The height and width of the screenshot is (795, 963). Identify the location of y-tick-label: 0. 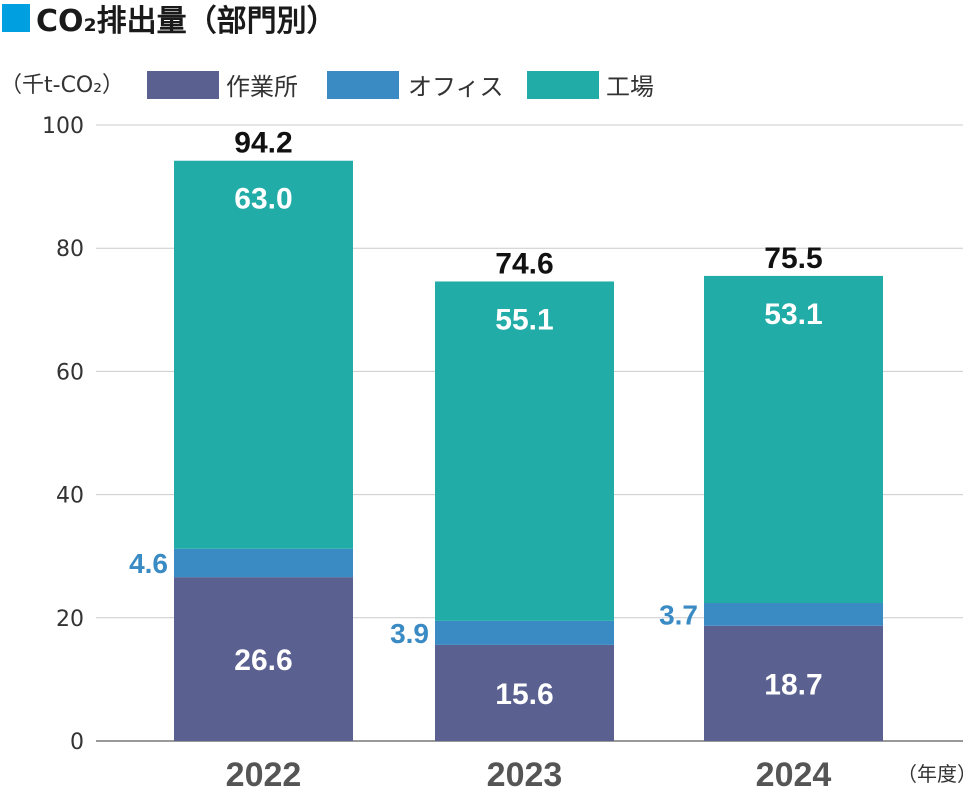
(77, 742).